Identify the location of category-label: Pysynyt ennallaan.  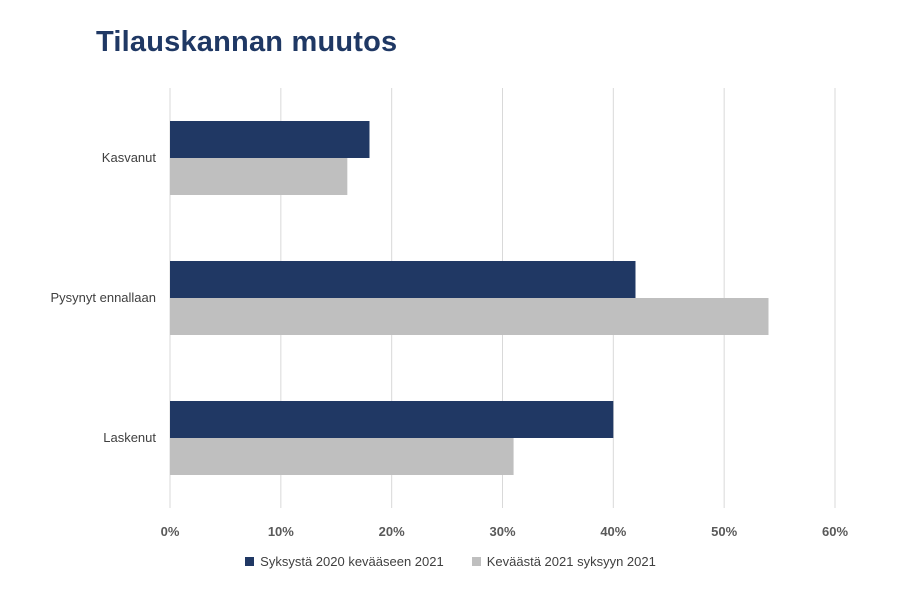
(103, 297).